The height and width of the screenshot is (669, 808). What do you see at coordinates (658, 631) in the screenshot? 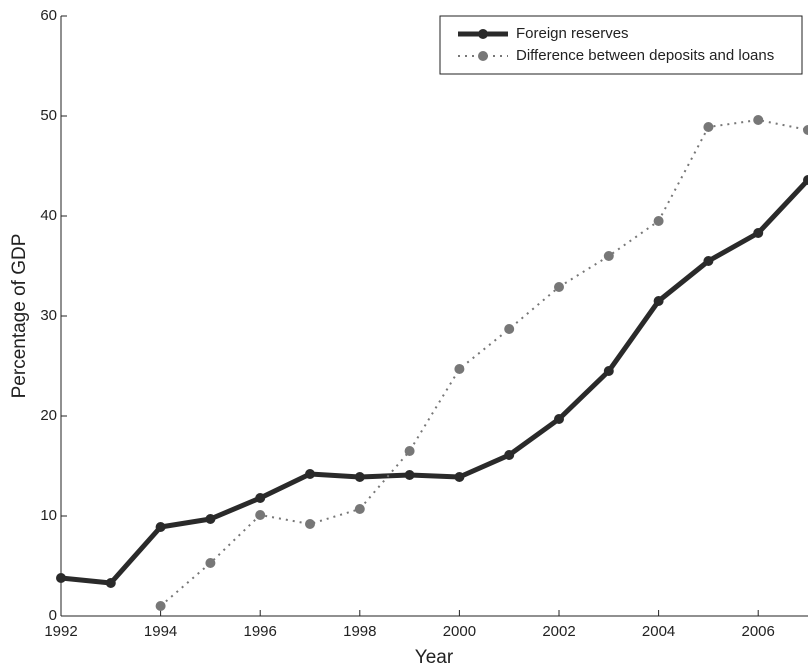
I see `x-tick-label: 2004` at bounding box center [658, 631].